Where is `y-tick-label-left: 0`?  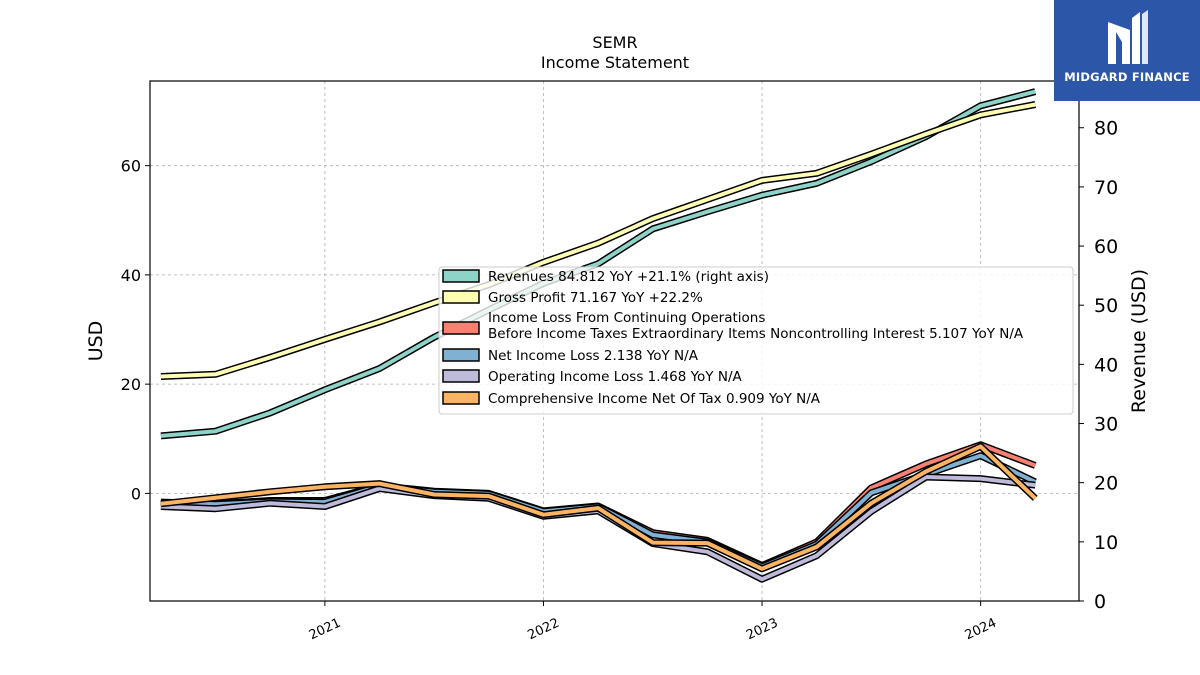 y-tick-label-left: 0 is located at coordinates (136, 493).